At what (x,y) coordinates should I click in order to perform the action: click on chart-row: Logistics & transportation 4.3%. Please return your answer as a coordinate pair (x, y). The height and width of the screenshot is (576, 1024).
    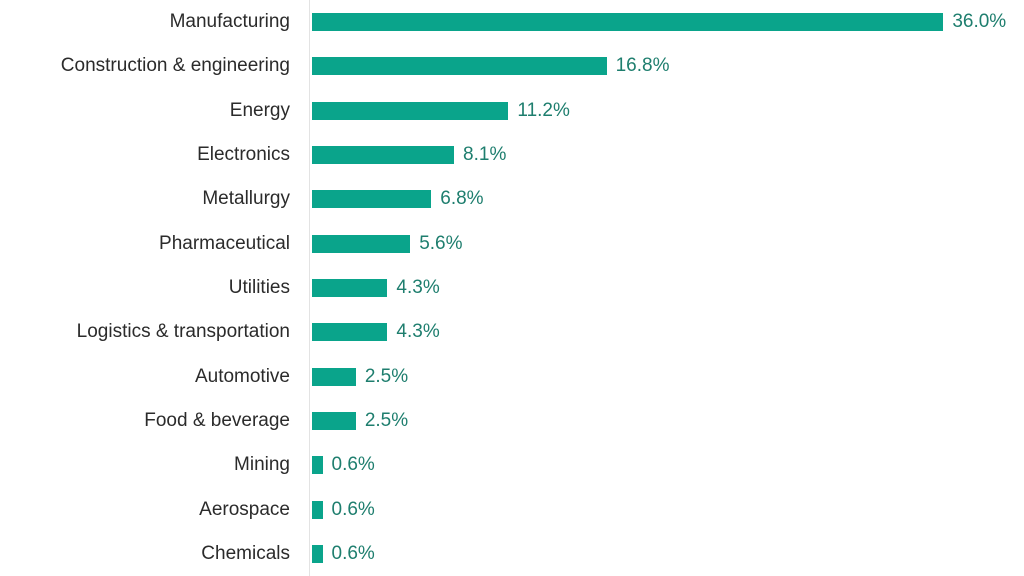
    Looking at the image, I should click on (512, 332).